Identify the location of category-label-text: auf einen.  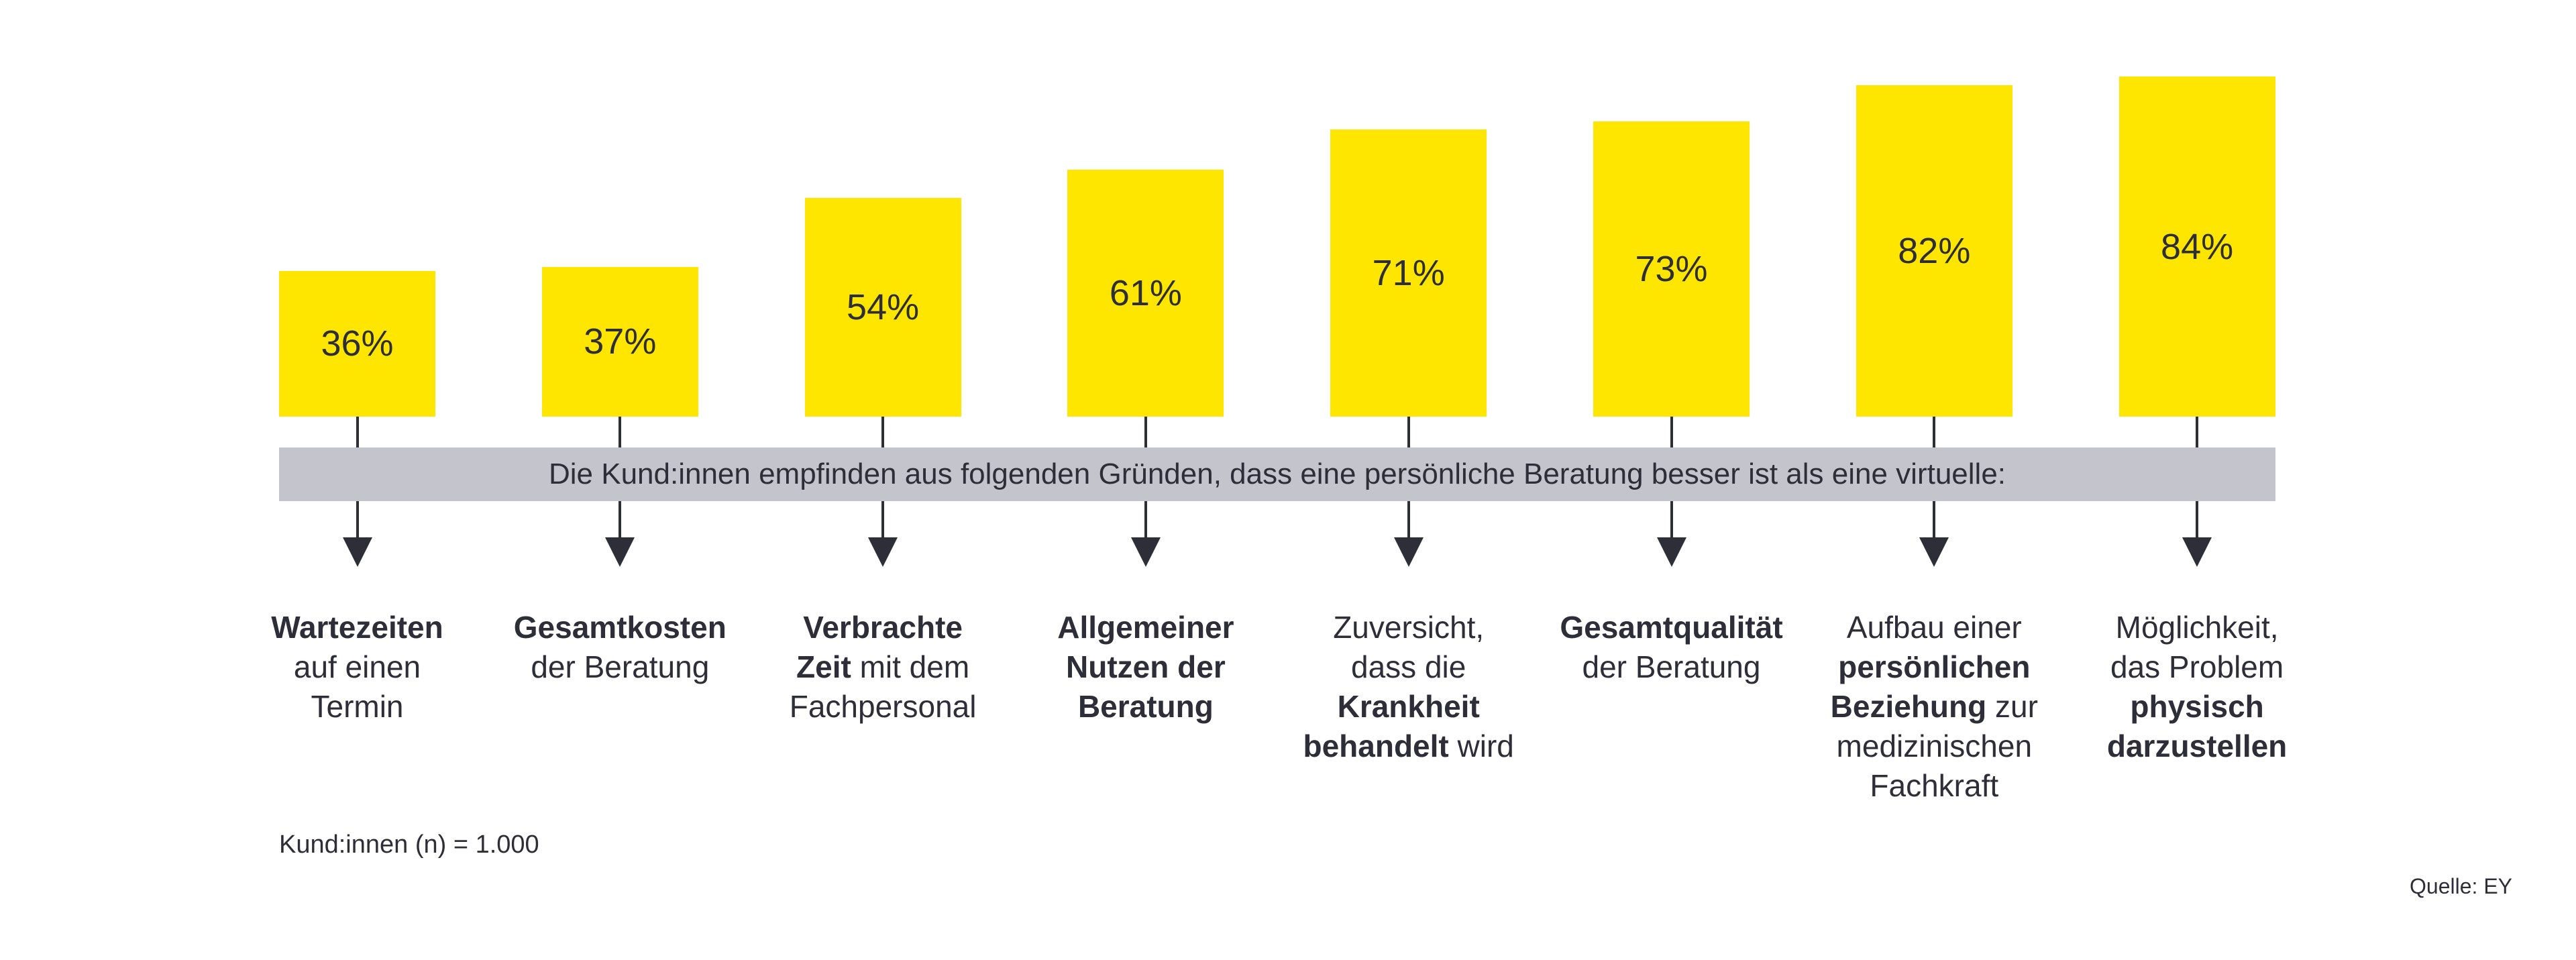
(357, 667).